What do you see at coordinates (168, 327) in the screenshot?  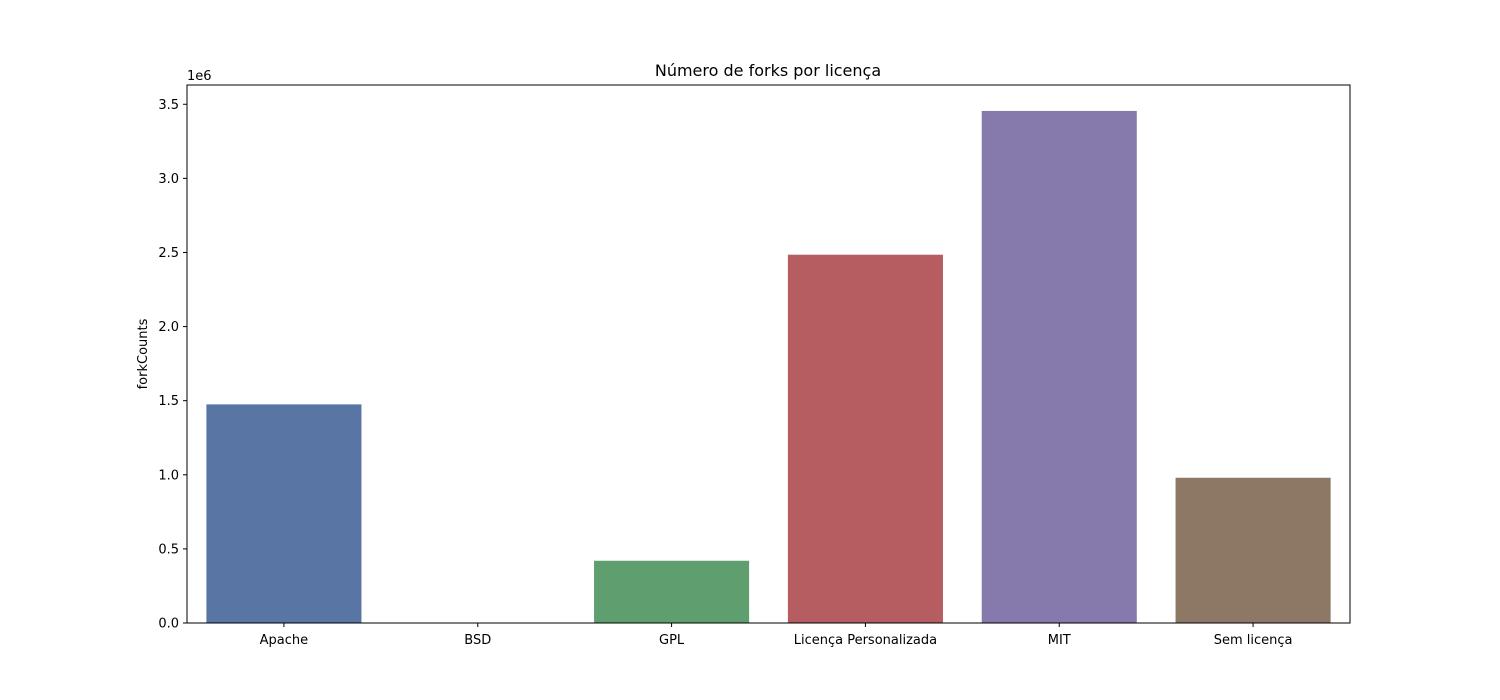 I see `y-tick-label: 2.0` at bounding box center [168, 327].